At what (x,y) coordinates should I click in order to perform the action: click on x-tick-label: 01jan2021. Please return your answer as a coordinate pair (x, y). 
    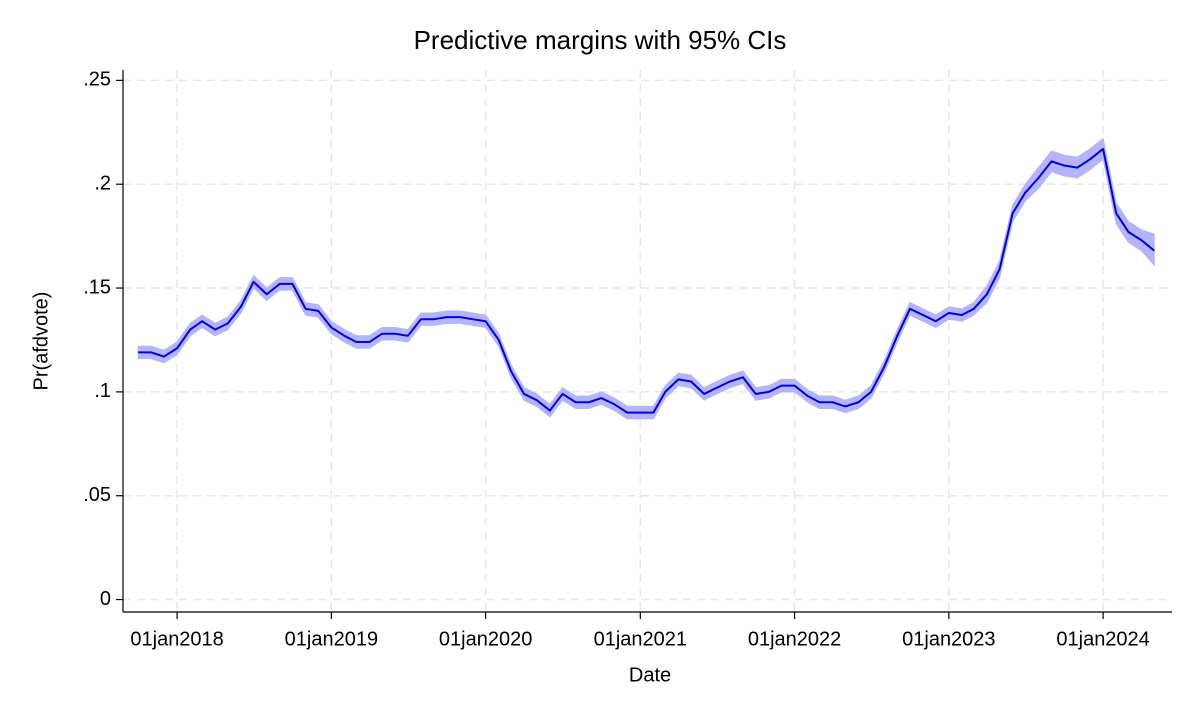
    Looking at the image, I should click on (640, 639).